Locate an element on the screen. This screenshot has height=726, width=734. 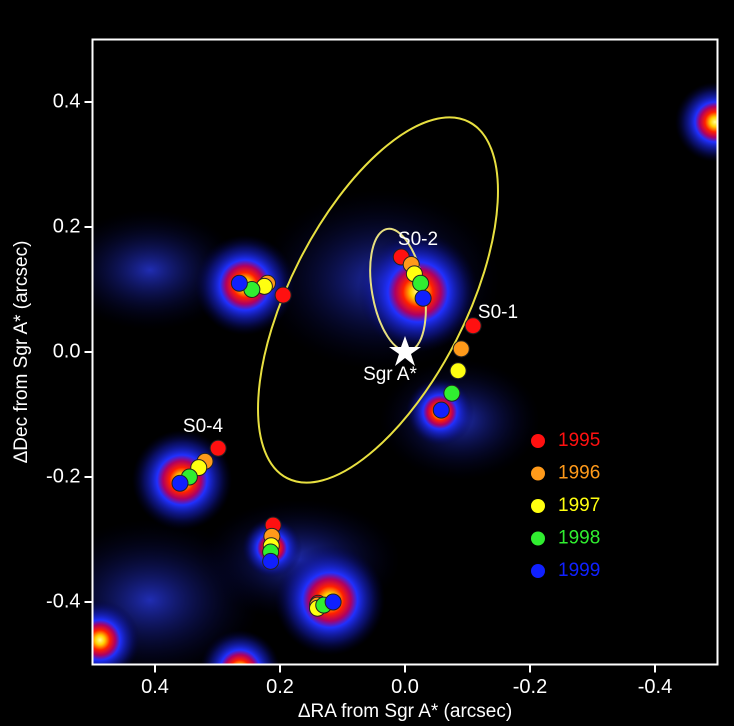
legend-label: 1999 is located at coordinates (579, 570).